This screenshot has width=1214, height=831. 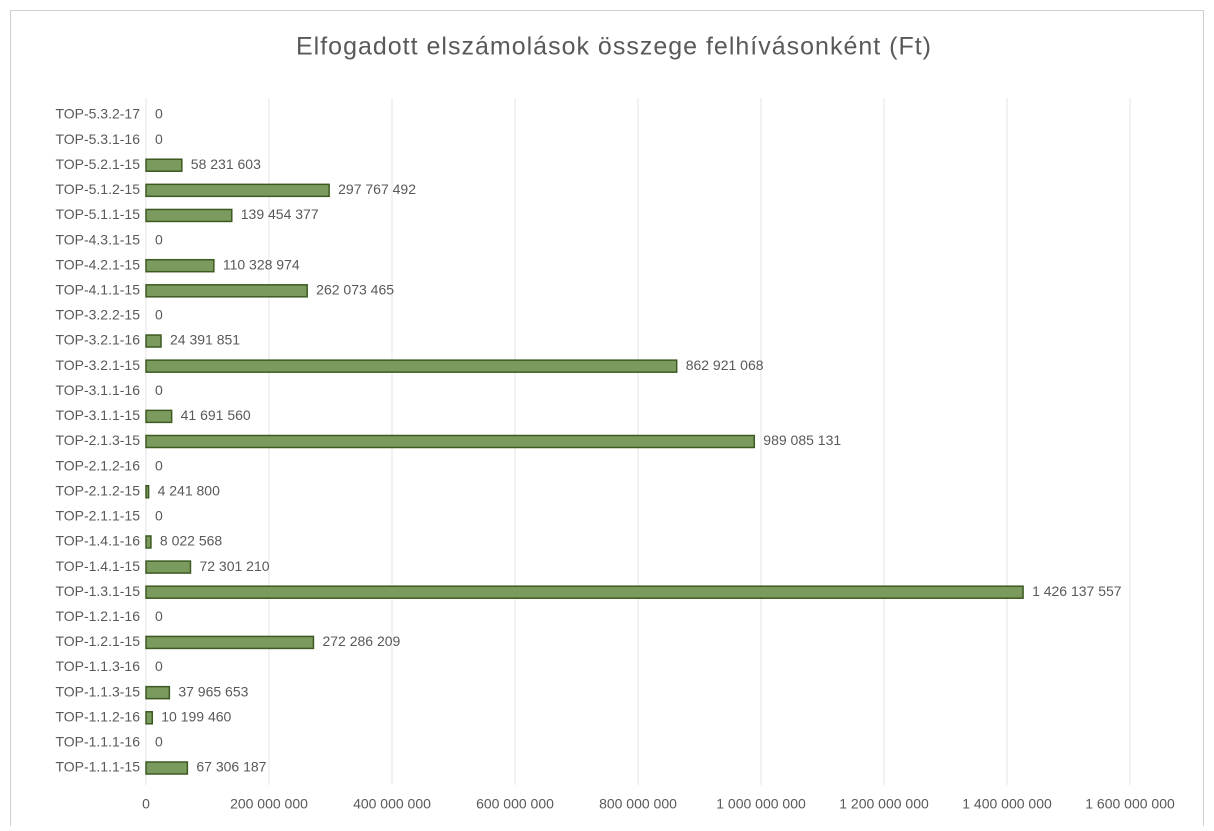 I want to click on data-label: 41 691 560, so click(x=216, y=415).